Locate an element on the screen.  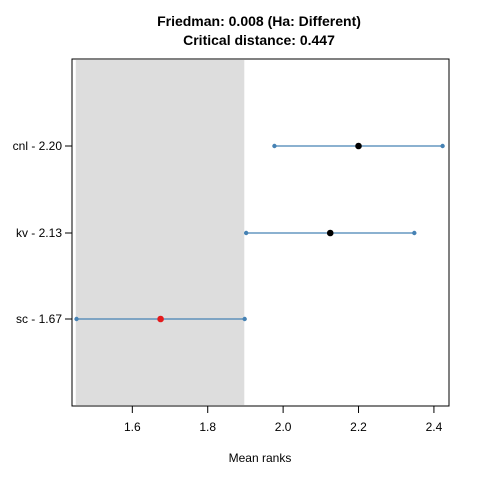
chart-subtitle: Critical distance: 0.447 is located at coordinates (259, 40).